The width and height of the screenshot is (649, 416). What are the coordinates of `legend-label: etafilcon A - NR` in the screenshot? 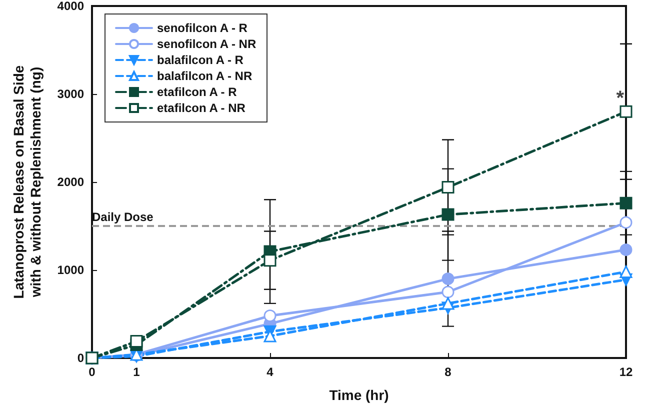 It's located at (201, 108).